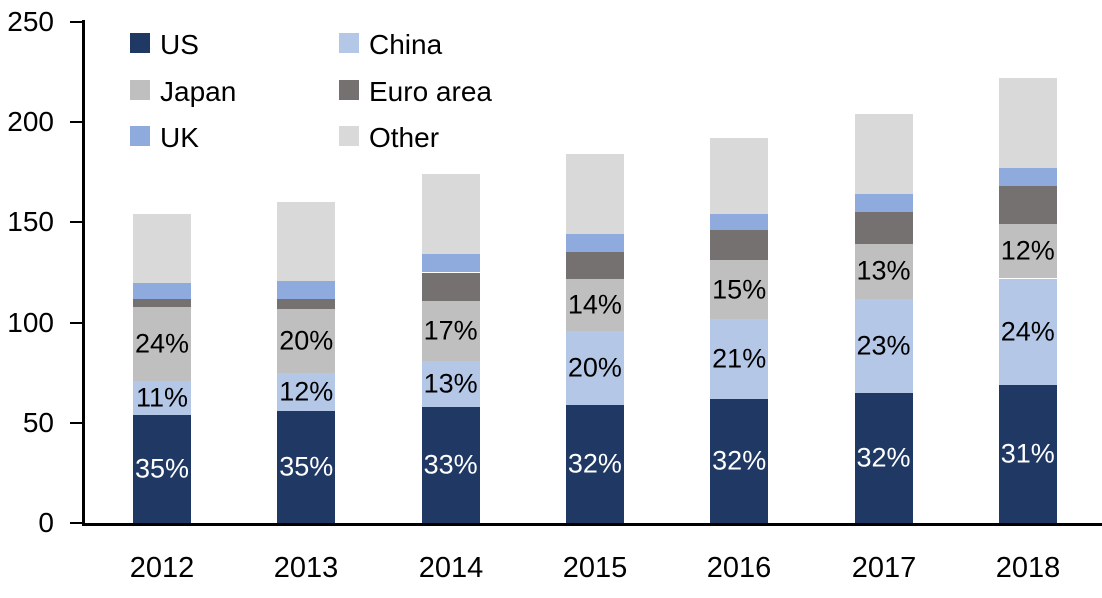 This screenshot has width=1102, height=598. Describe the element at coordinates (306, 289) in the screenshot. I see `bar-segment-uk-2013` at that location.